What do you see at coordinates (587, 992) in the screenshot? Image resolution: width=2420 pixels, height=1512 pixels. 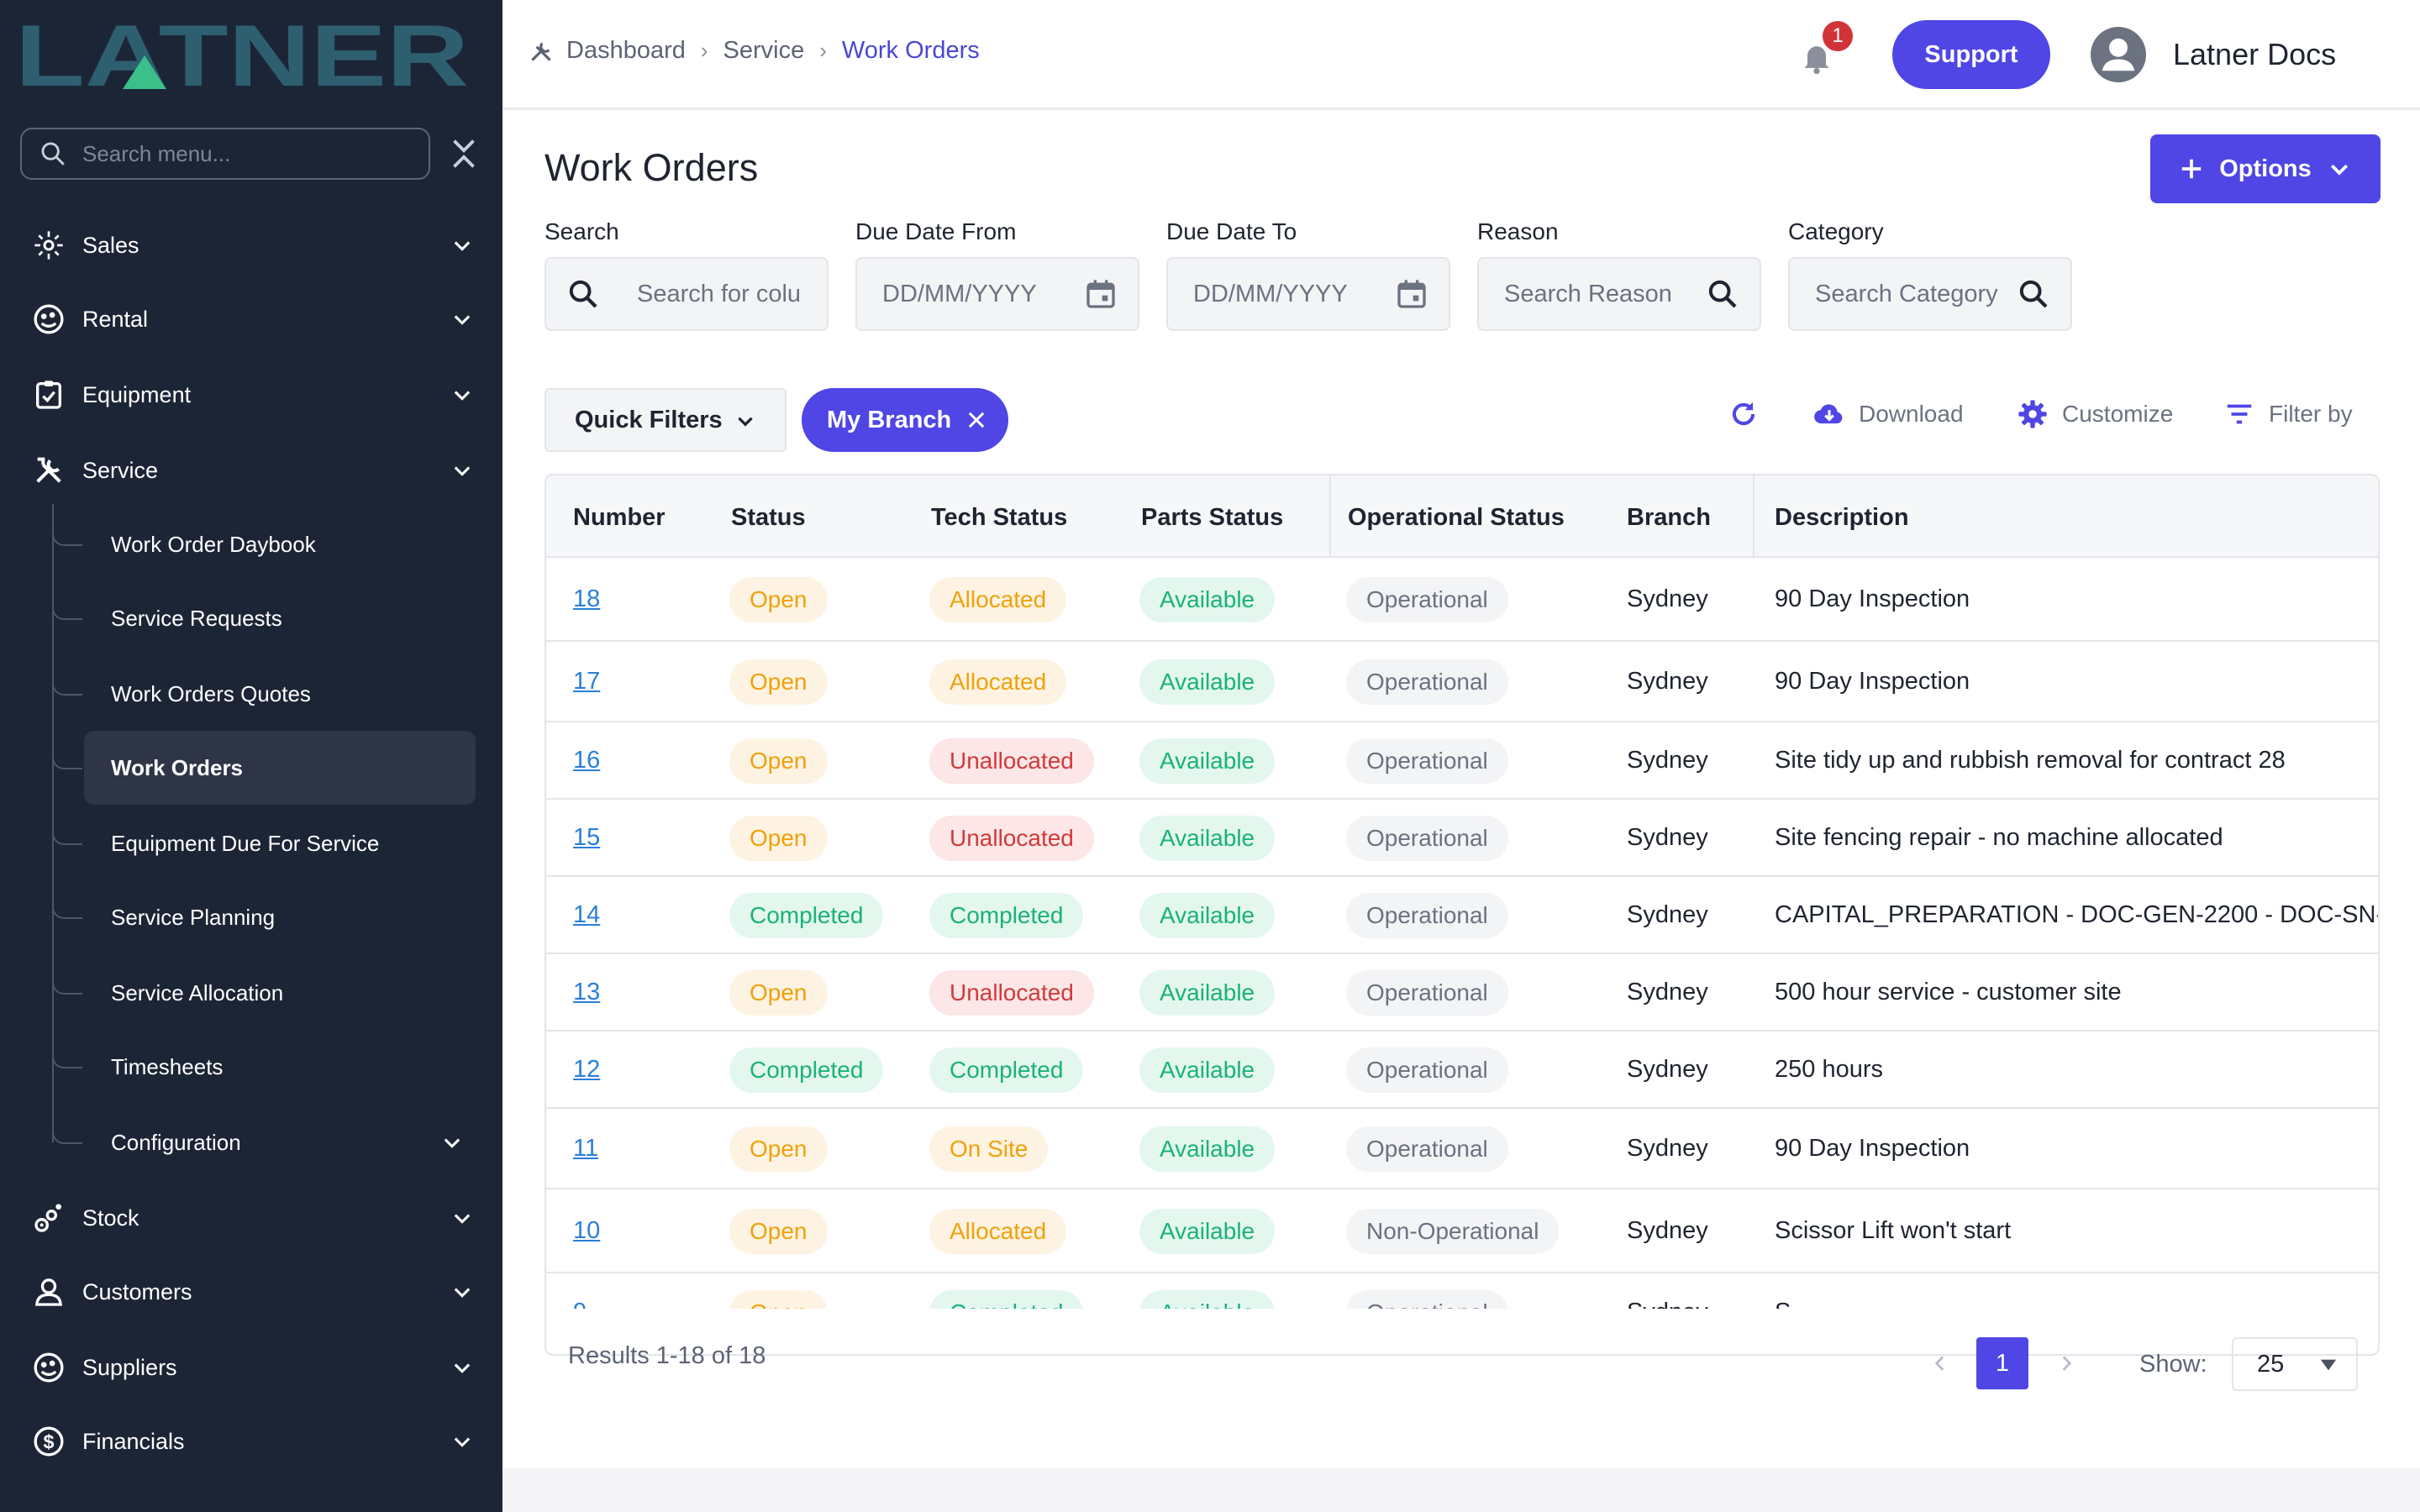 I see `work-order-number-link: 13` at bounding box center [587, 992].